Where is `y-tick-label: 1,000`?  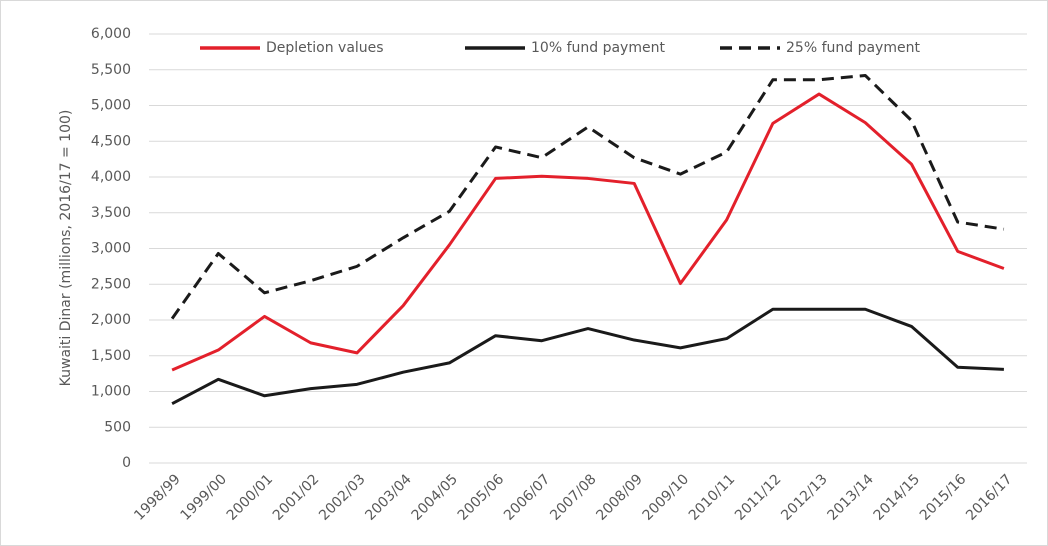
y-tick-label: 1,000 is located at coordinates (111, 392).